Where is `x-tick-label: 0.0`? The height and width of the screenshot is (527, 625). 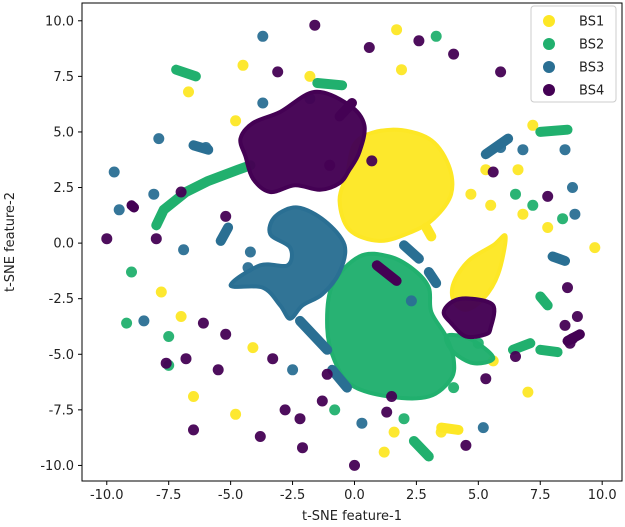
x-tick-label: 0.0 is located at coordinates (354, 495).